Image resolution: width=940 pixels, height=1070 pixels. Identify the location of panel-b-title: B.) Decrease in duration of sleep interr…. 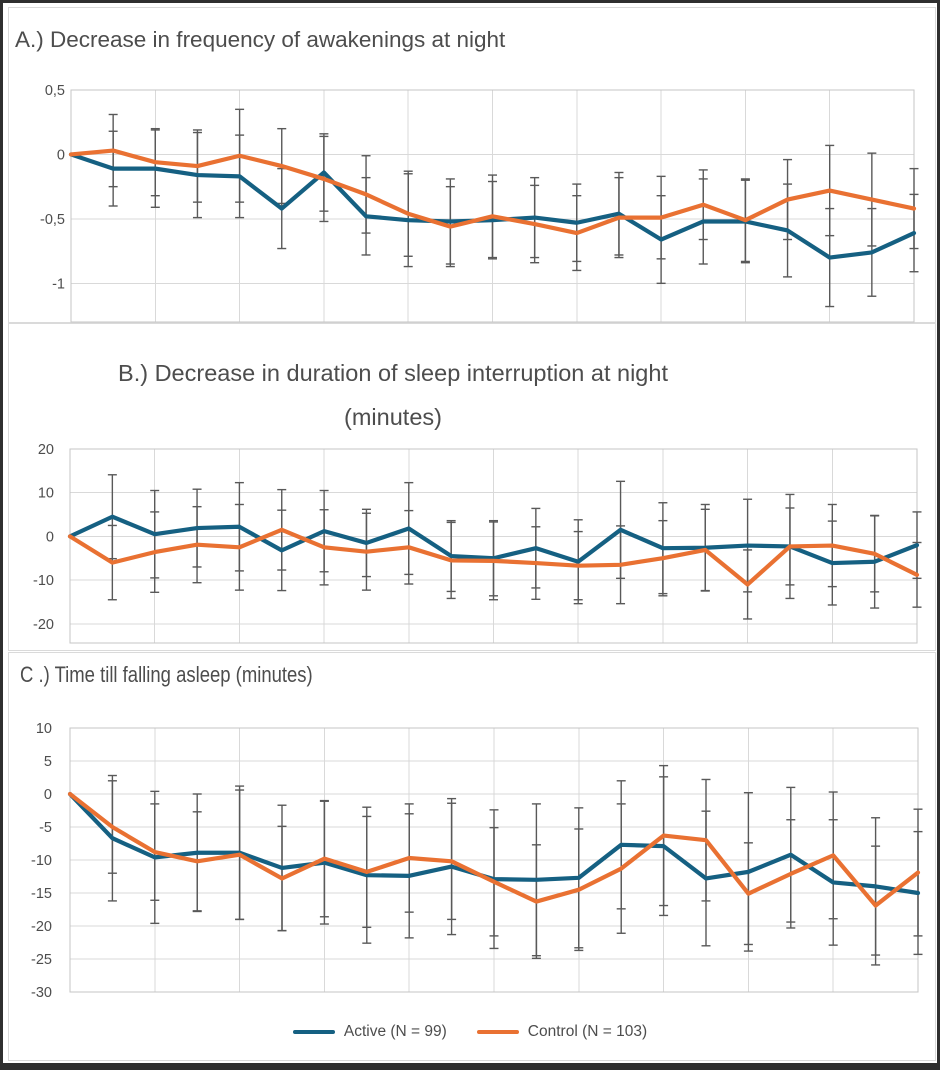
(393, 395).